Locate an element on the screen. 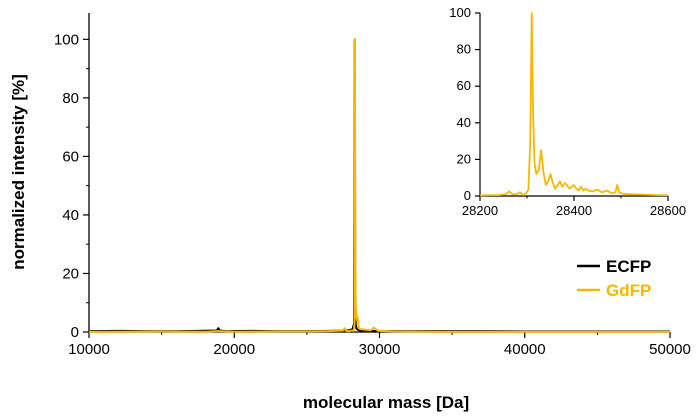 The height and width of the screenshot is (417, 700). x-ticks: 10000 20000 30000 40000 50000 is located at coordinates (379, 345).